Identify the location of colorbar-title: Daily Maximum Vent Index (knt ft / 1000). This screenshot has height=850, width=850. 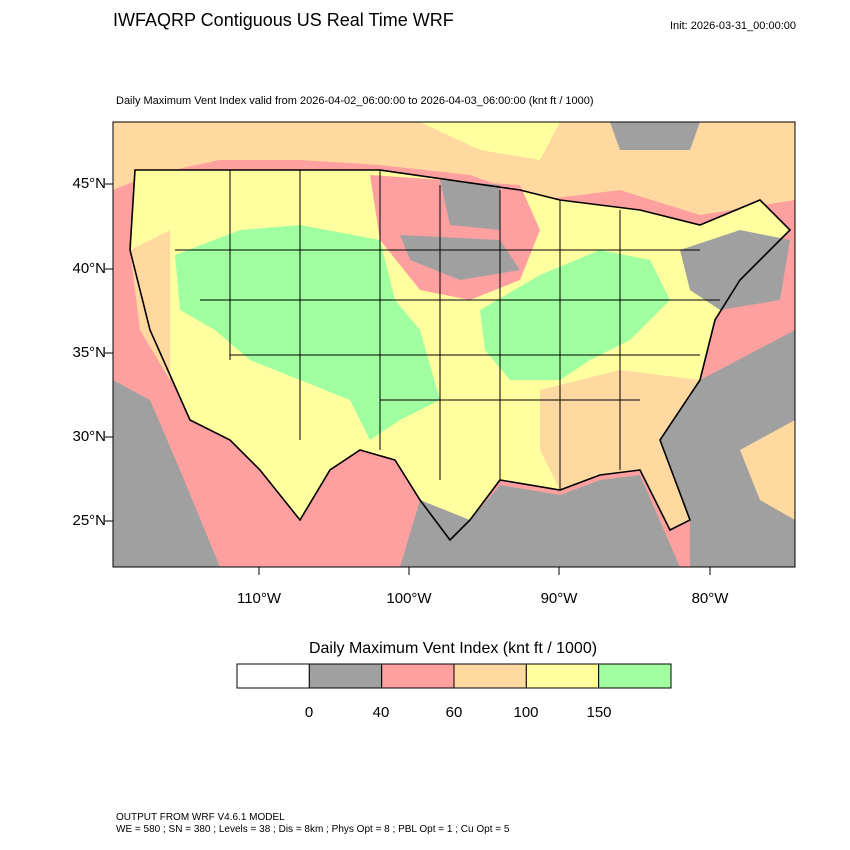
(453, 648).